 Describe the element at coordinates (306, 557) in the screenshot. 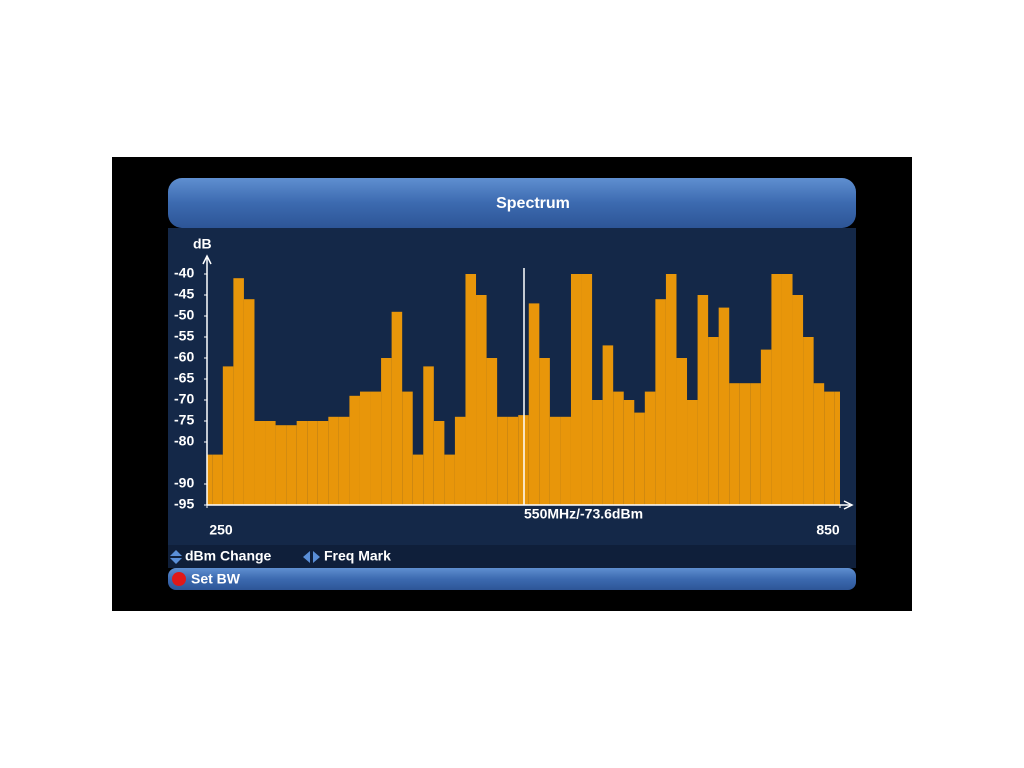

I see `left-icon` at that location.